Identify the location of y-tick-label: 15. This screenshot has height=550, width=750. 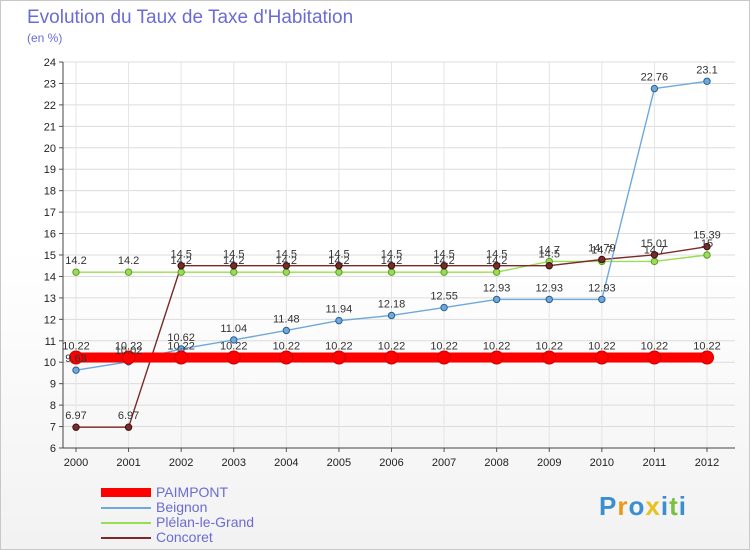
(50, 256).